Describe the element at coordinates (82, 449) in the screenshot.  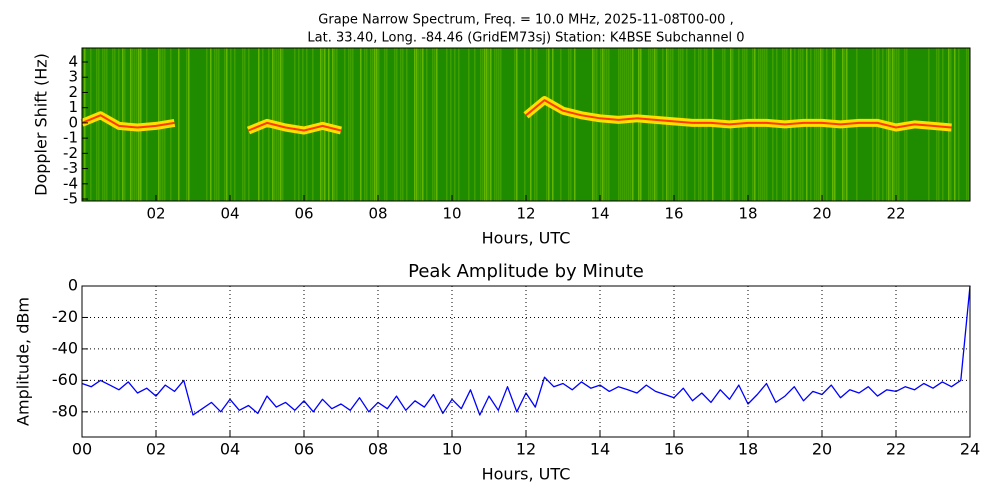
I see `x-tick-label: 00` at that location.